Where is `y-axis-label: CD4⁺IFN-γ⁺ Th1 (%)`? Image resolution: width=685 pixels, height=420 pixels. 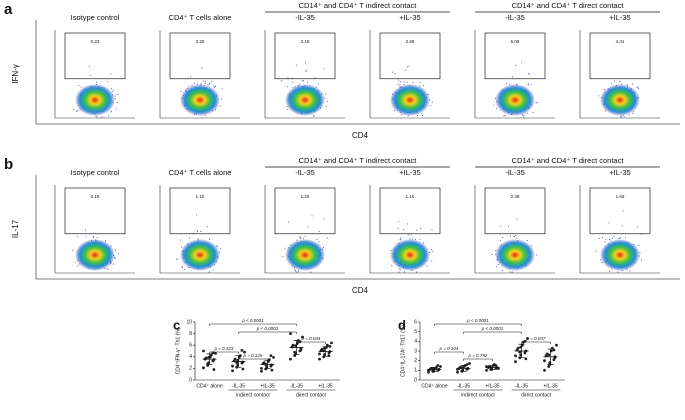 y-axis-label: CD4⁺IFN-γ⁺ Th1 (%) is located at coordinates (178, 350).